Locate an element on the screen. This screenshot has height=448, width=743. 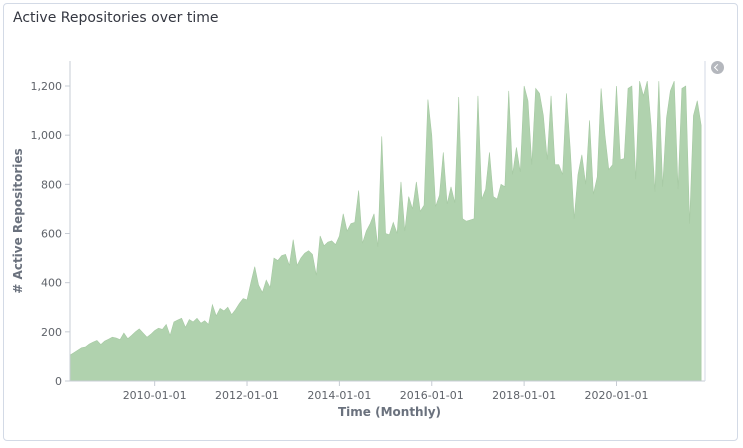
x-tick-label: 2012-01-01 is located at coordinates (247, 395).